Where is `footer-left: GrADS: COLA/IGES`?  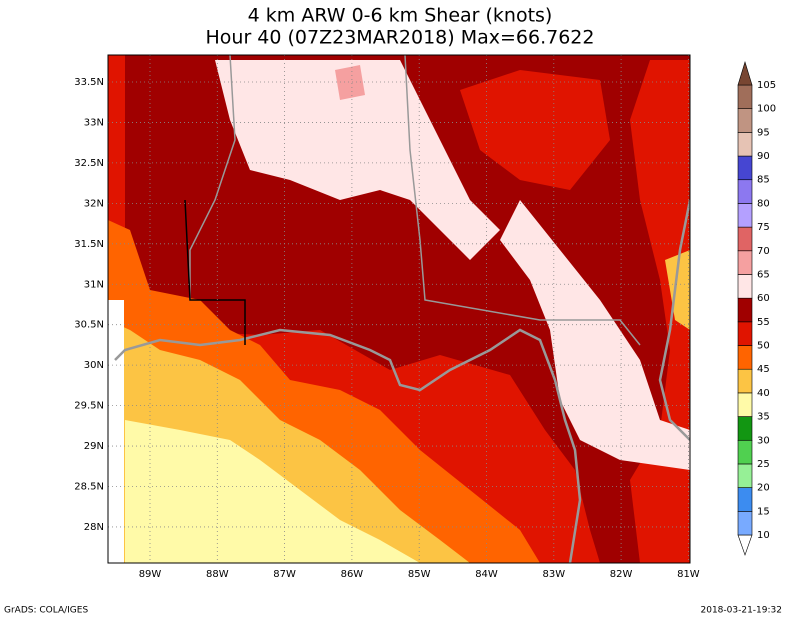 footer-left: GrADS: COLA/IGES is located at coordinates (46, 611).